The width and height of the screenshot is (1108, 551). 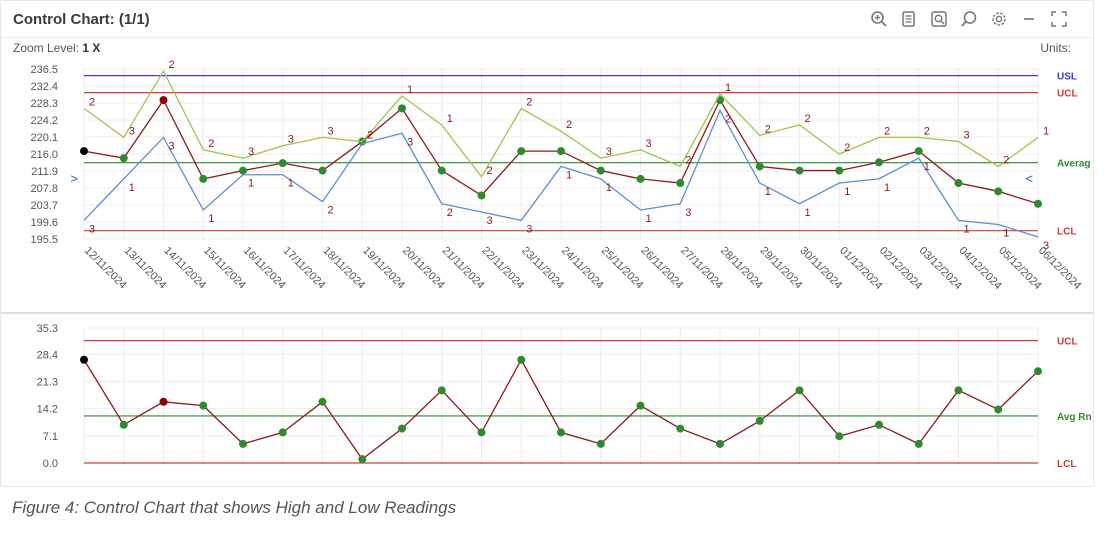 I want to click on individuals-y-tick-label: 220.1, so click(x=44, y=138).